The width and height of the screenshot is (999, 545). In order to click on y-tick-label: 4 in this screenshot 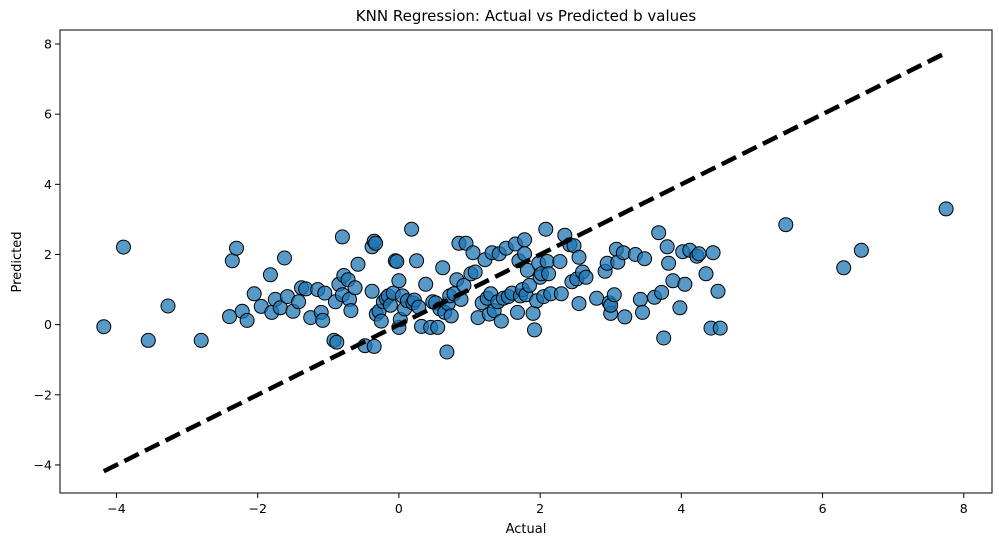, I will do `click(48, 184)`.